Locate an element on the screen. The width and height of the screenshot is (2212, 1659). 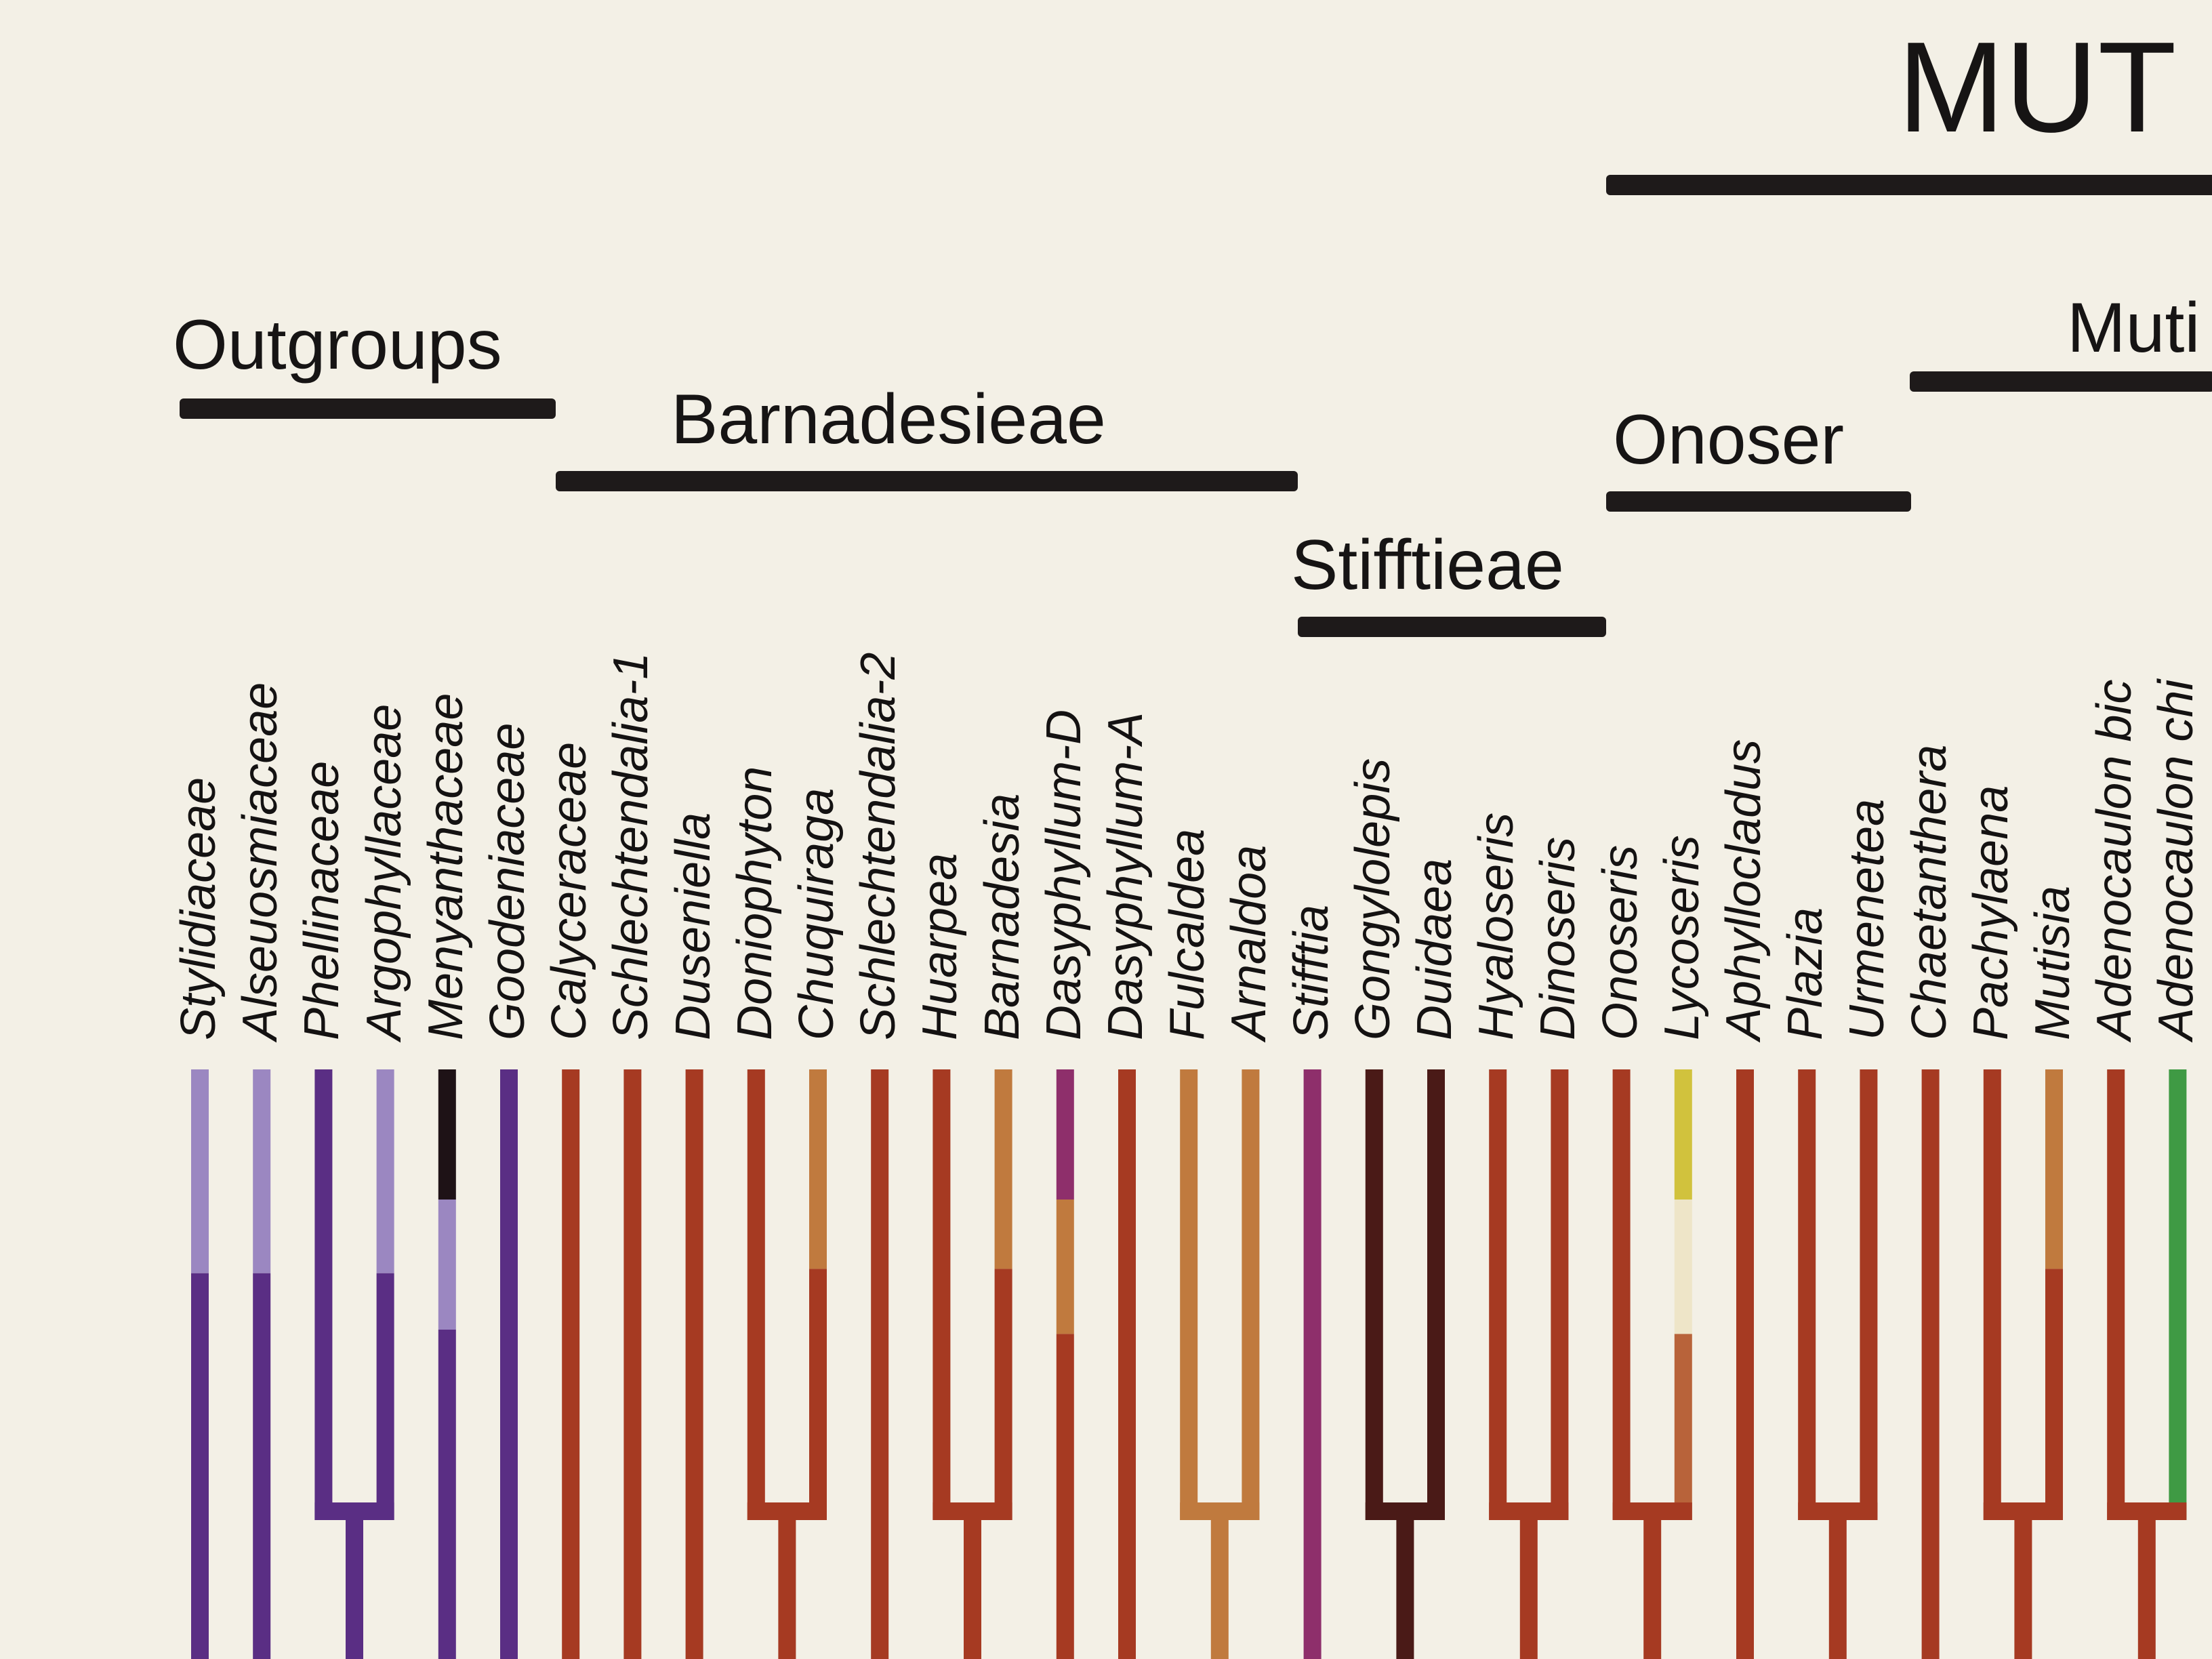
group-bar-onoser is located at coordinates (1758, 501).